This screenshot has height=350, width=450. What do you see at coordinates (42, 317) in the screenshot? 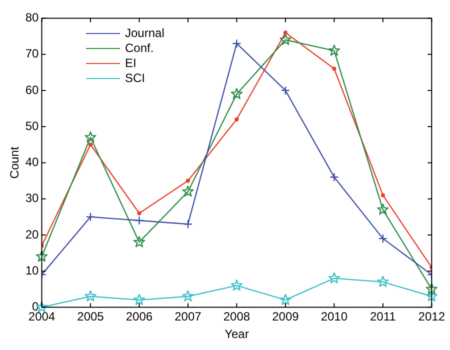
I see `x-tick-label: 2004` at bounding box center [42, 317].